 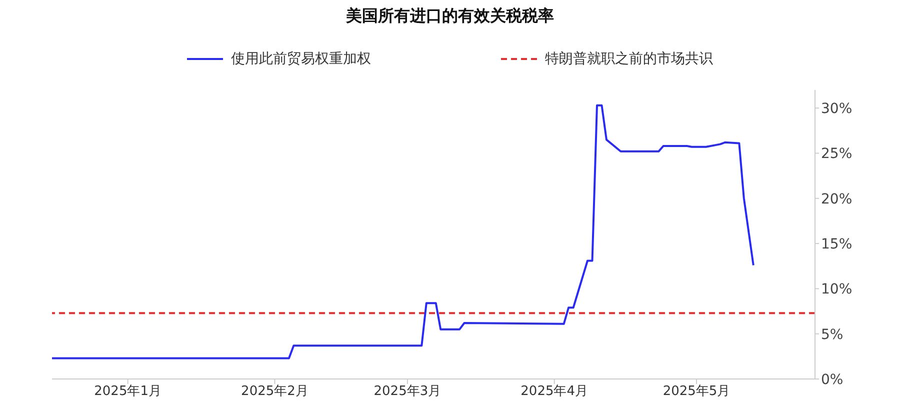 What do you see at coordinates (832, 334) in the screenshot?
I see `y-tick-label: 5%` at bounding box center [832, 334].